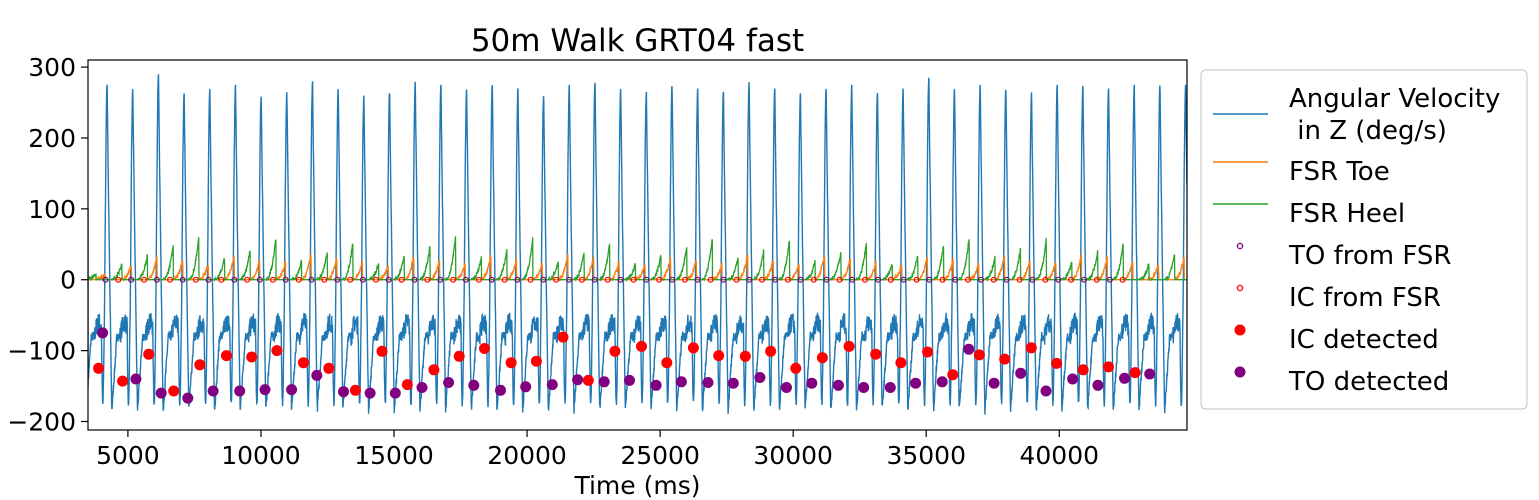 This screenshot has height=500, width=1539. What do you see at coordinates (636, 485) in the screenshot?
I see `x-axis-label: Time (ms)` at bounding box center [636, 485].